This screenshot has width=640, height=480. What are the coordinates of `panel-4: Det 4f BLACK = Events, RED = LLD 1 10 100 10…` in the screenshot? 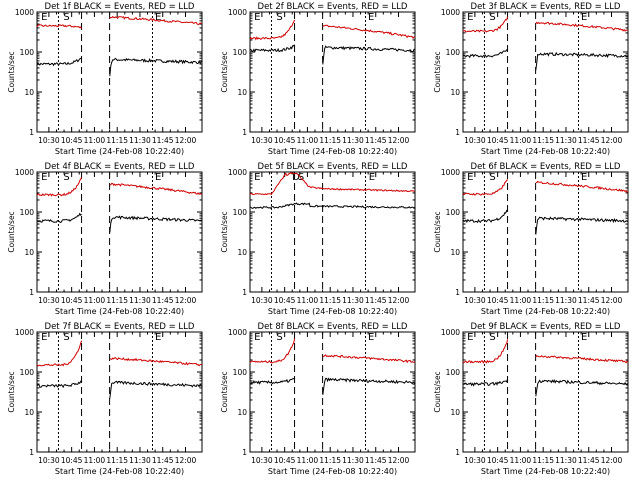 It's located at (105, 239).